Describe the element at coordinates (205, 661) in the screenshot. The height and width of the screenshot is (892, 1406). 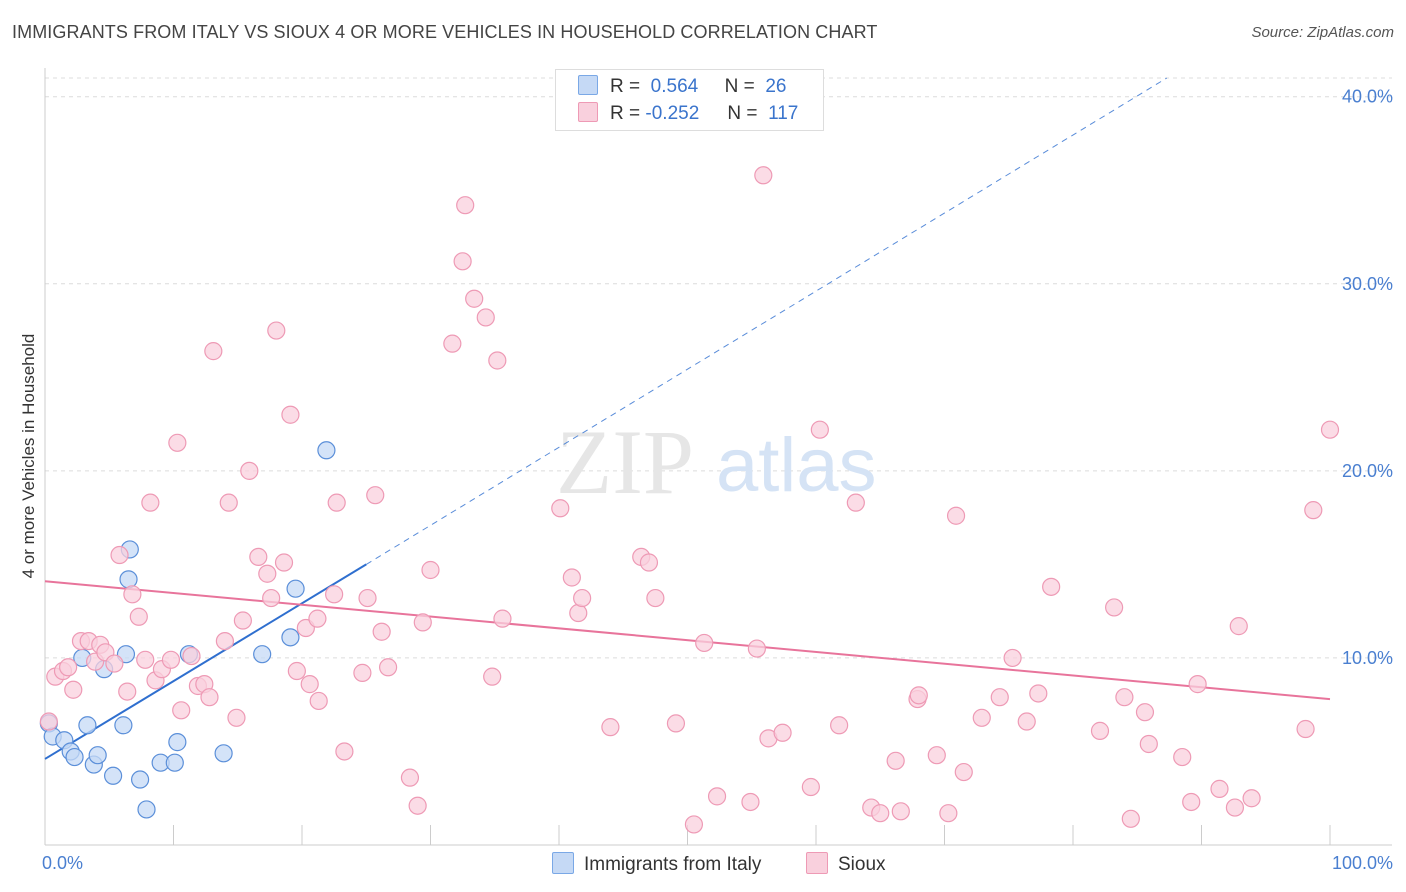
I see `italy-trend-line` at that location.